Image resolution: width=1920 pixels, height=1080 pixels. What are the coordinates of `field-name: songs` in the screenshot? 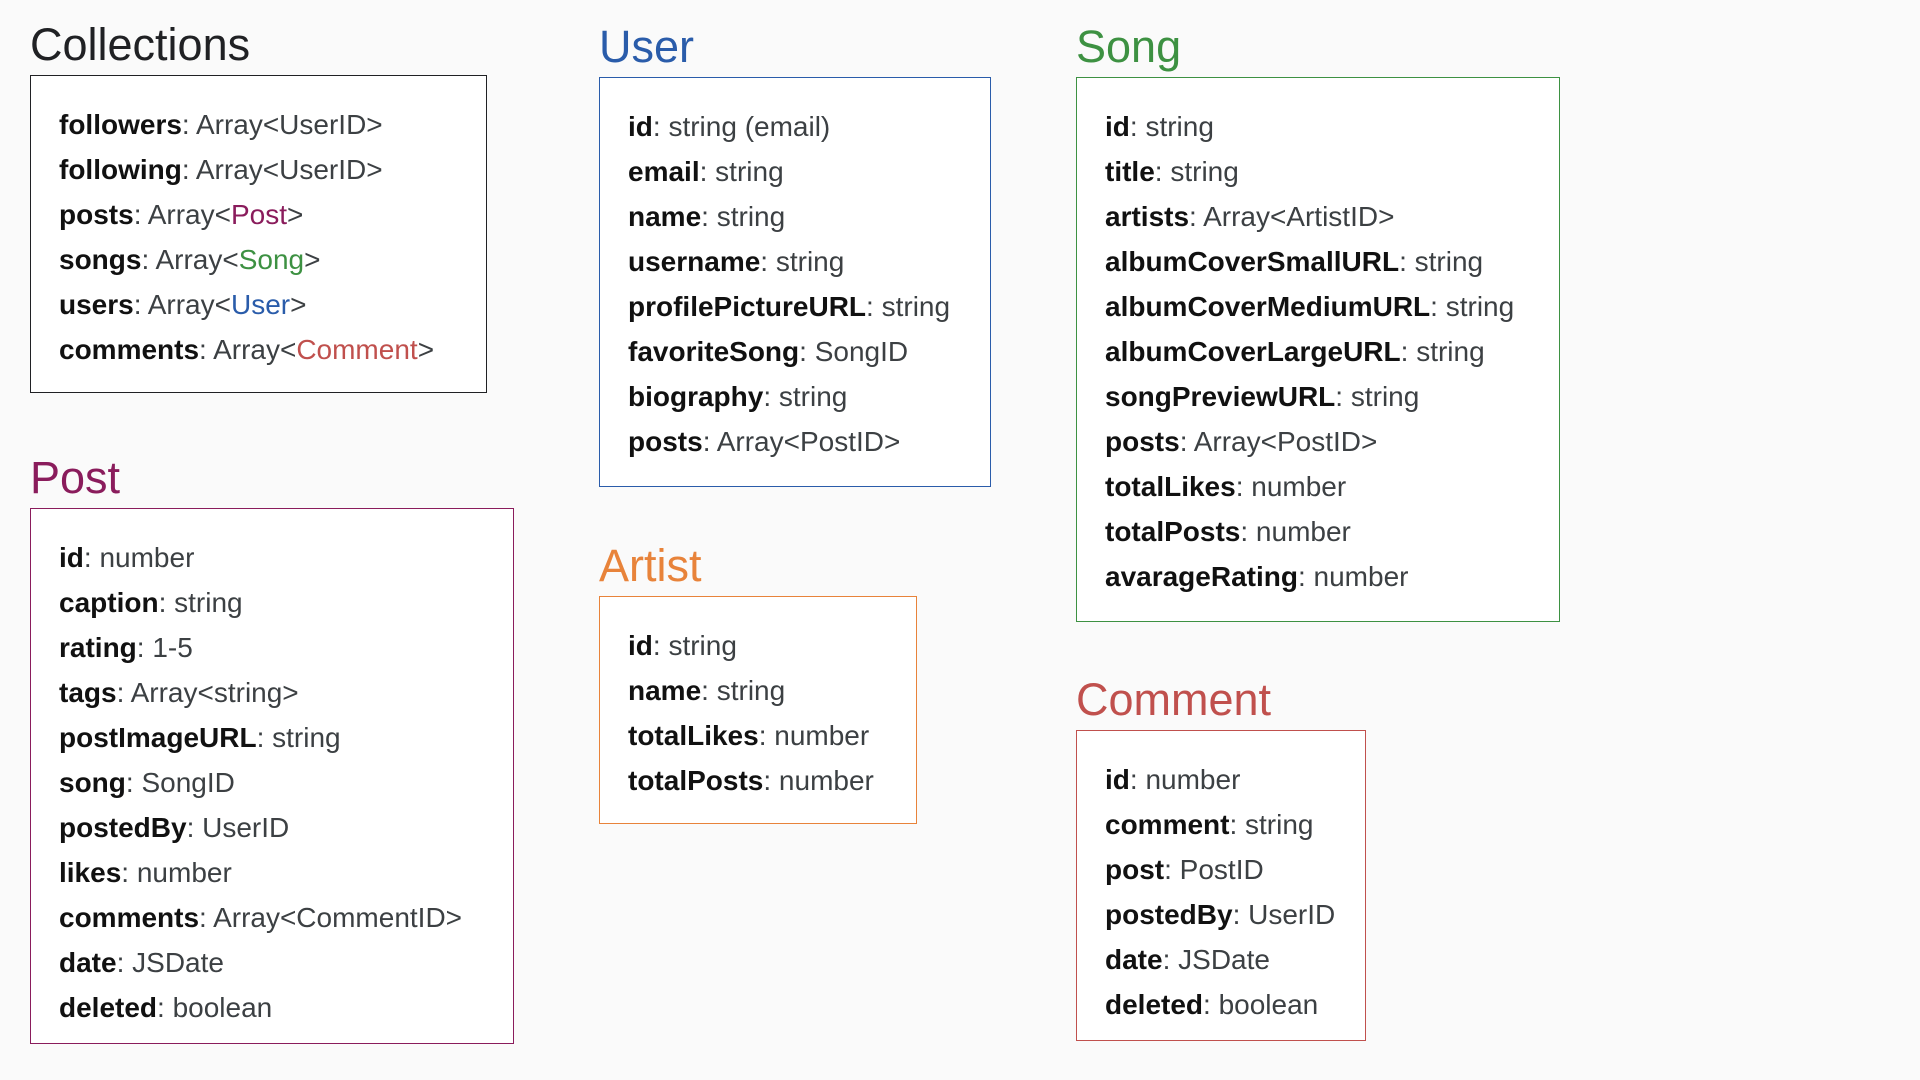 It's located at (100, 259).